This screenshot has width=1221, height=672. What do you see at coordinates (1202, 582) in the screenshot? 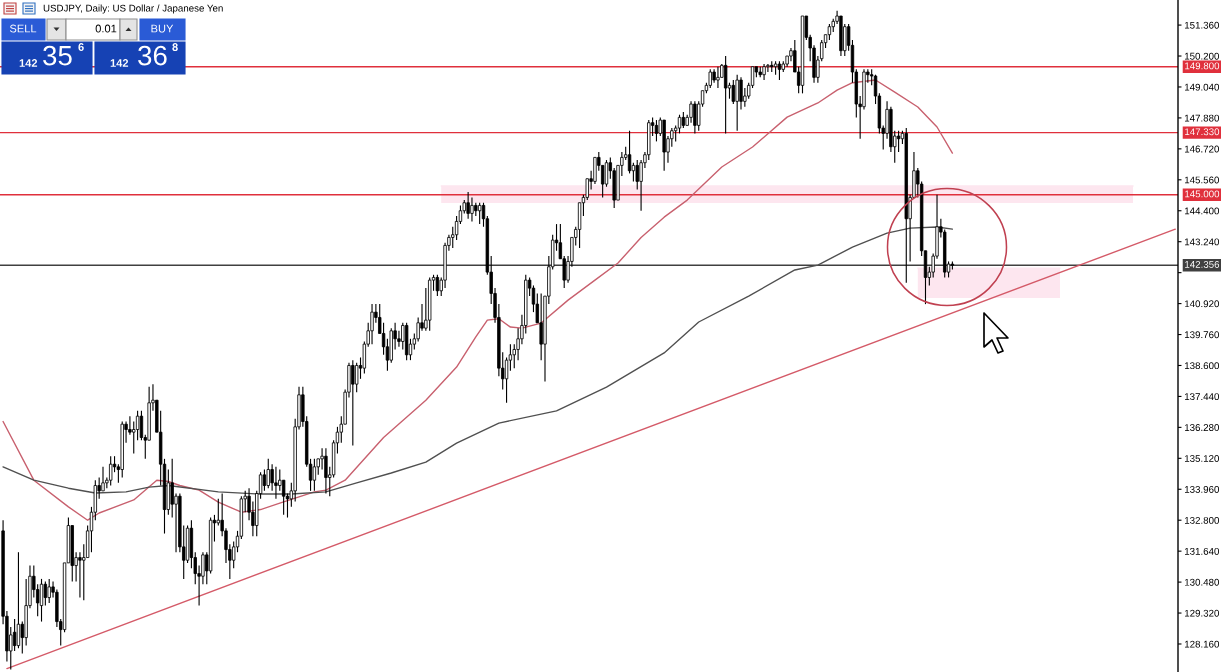
I see `y-tick-label: 130.480` at bounding box center [1202, 582].